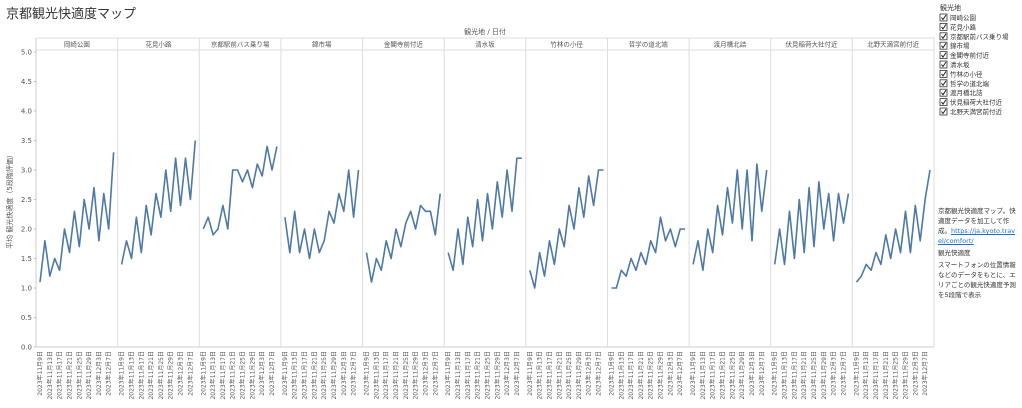 Image resolution: width=1022 pixels, height=408 pixels. Describe the element at coordinates (966, 92) in the screenshot. I see `legend-label: 渡月橋北詰` at that location.